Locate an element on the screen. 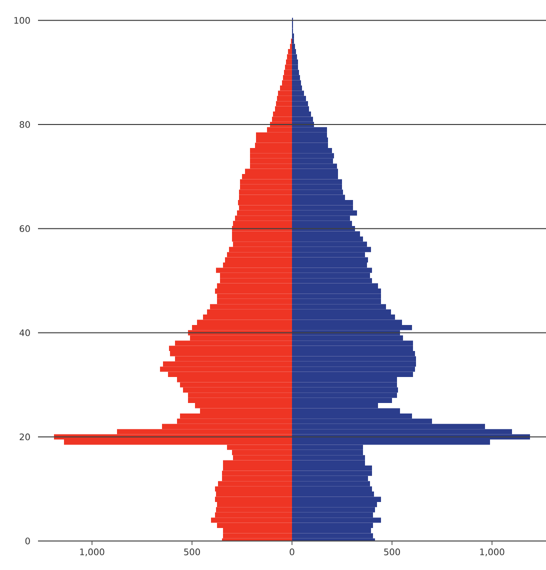 The height and width of the screenshot is (570, 546). y-tick-label: 0 is located at coordinates (27, 541).